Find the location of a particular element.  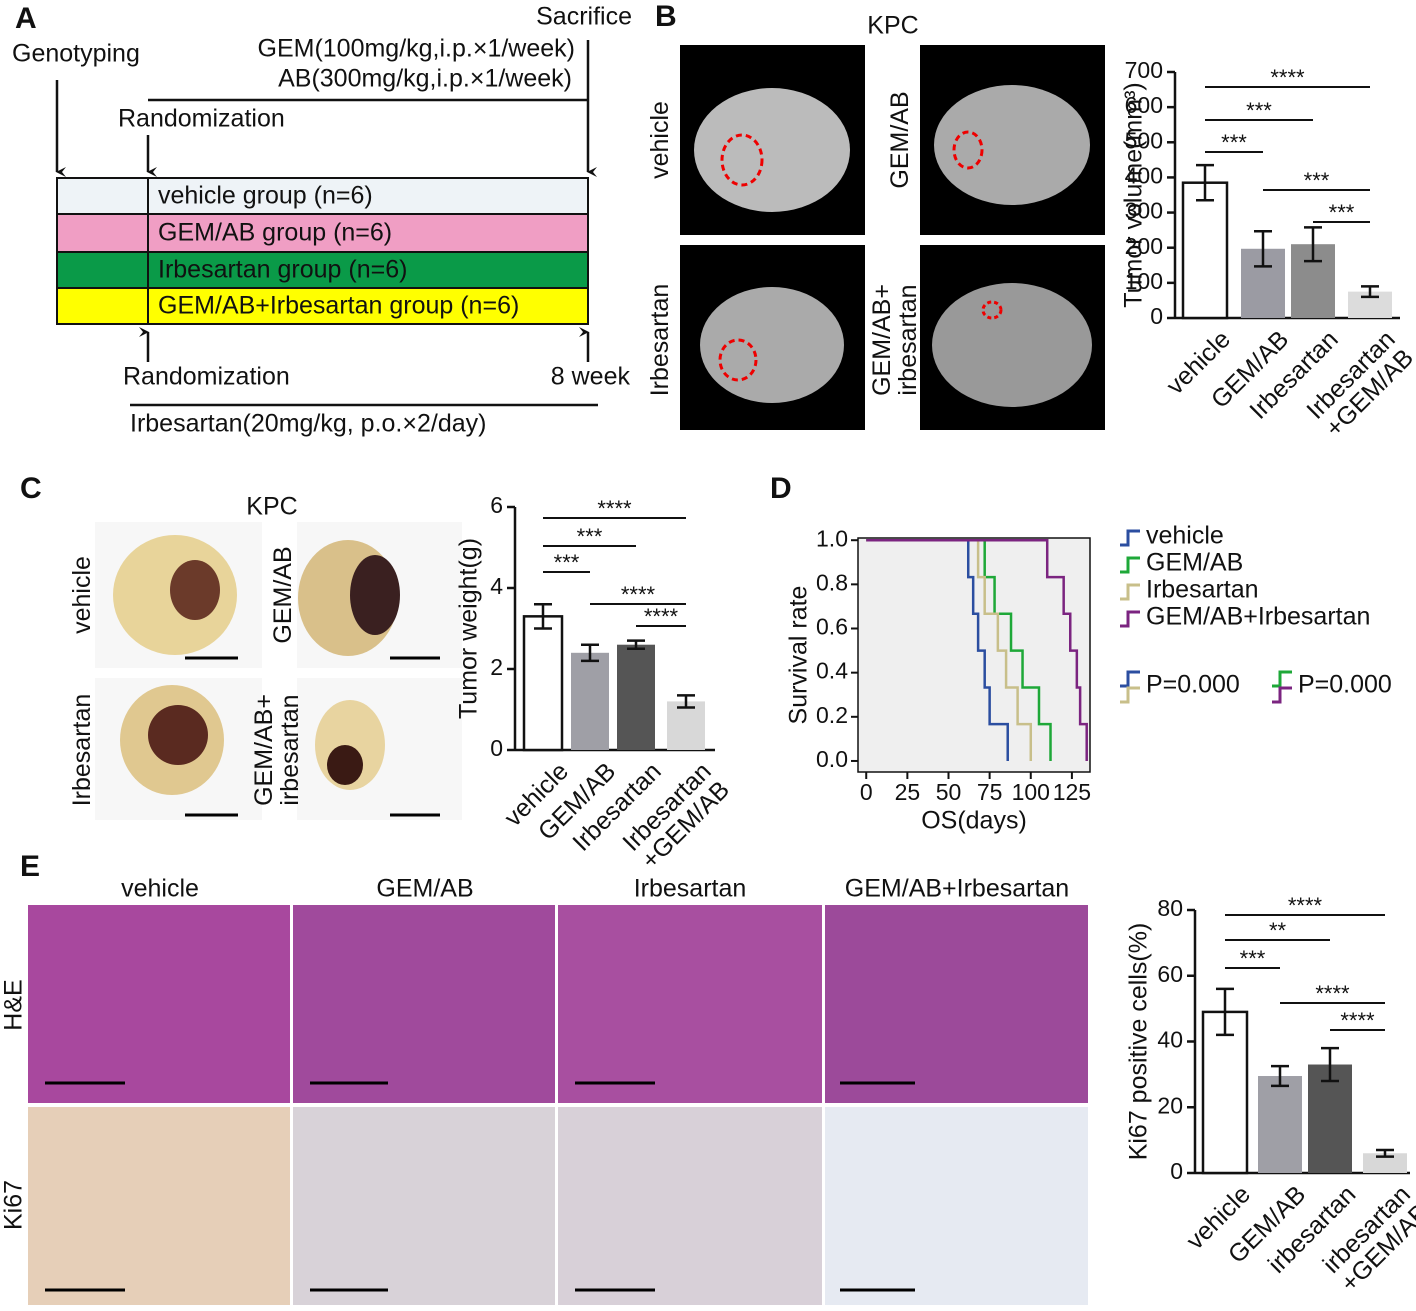

legend-label: Irbesartan is located at coordinates (1202, 590).